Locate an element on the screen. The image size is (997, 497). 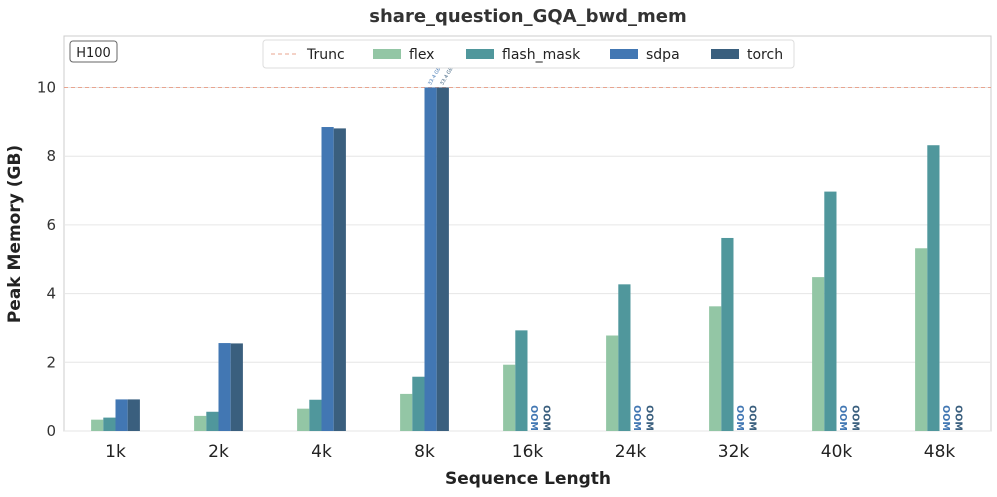
x-tick-label: 2k is located at coordinates (218, 452).